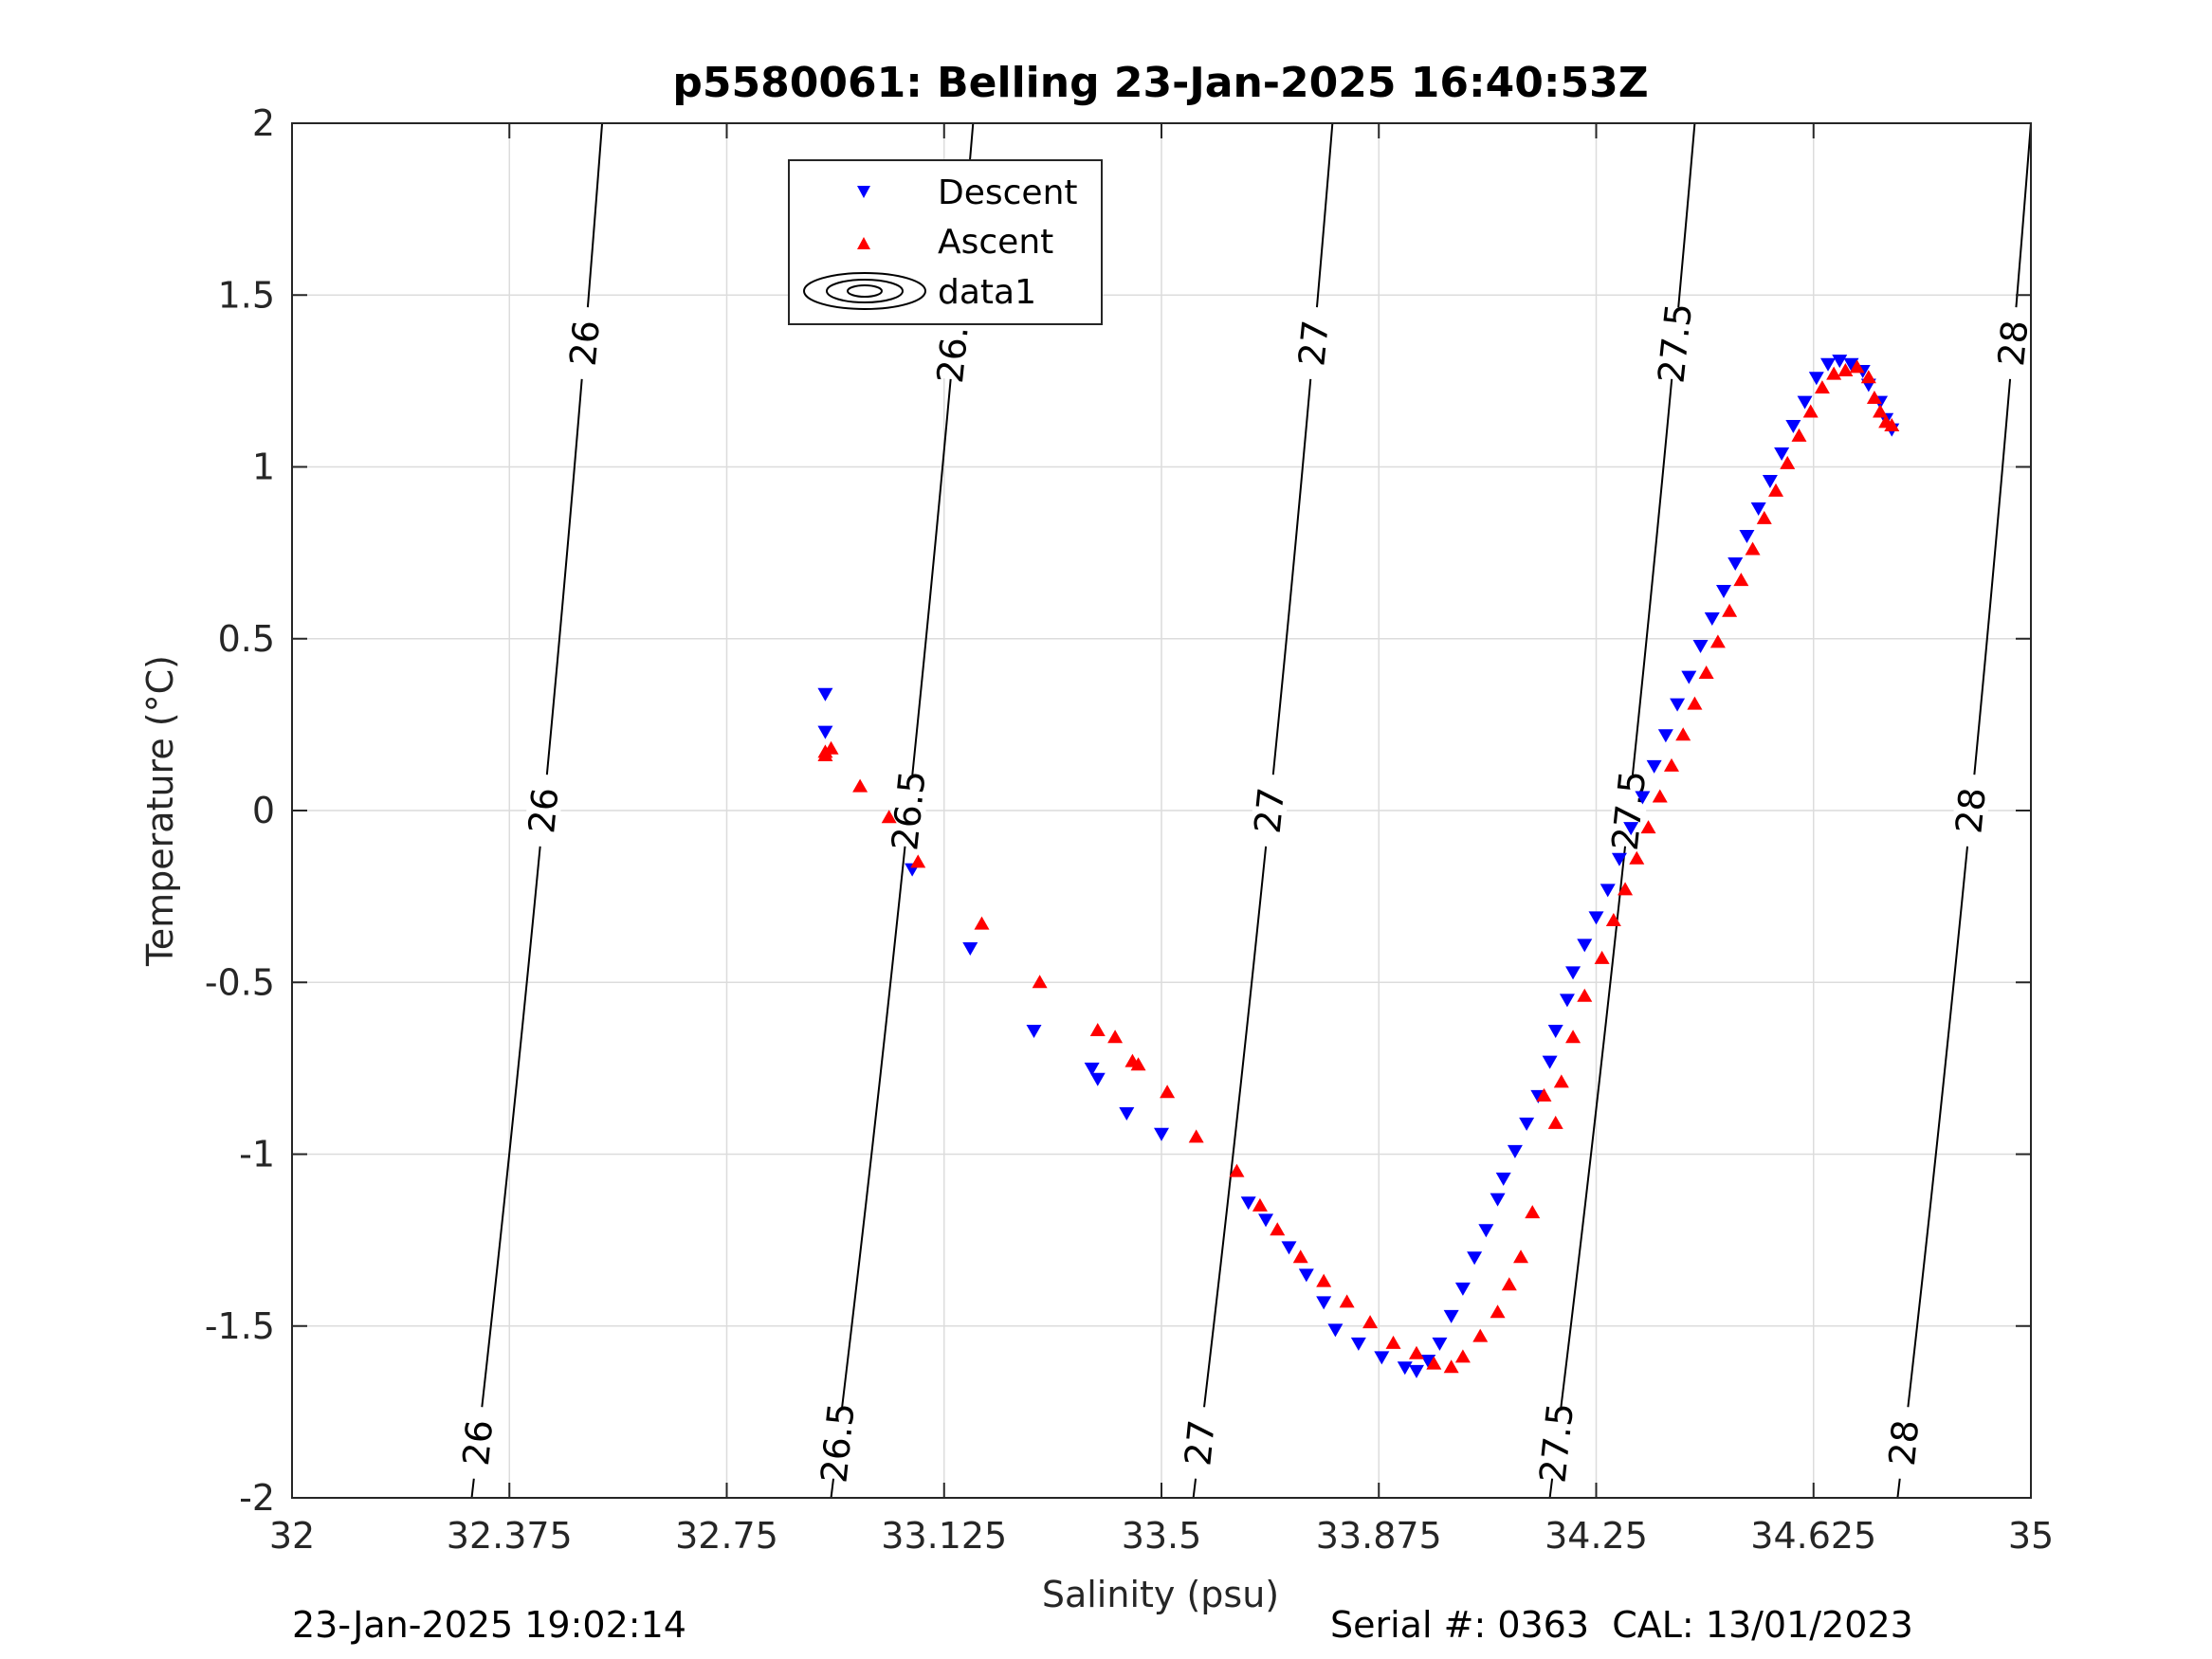 Image resolution: width=2212 pixels, height=1659 pixels. Describe the element at coordinates (1813, 1536) in the screenshot. I see `x-tick-label: 34.625` at that location.